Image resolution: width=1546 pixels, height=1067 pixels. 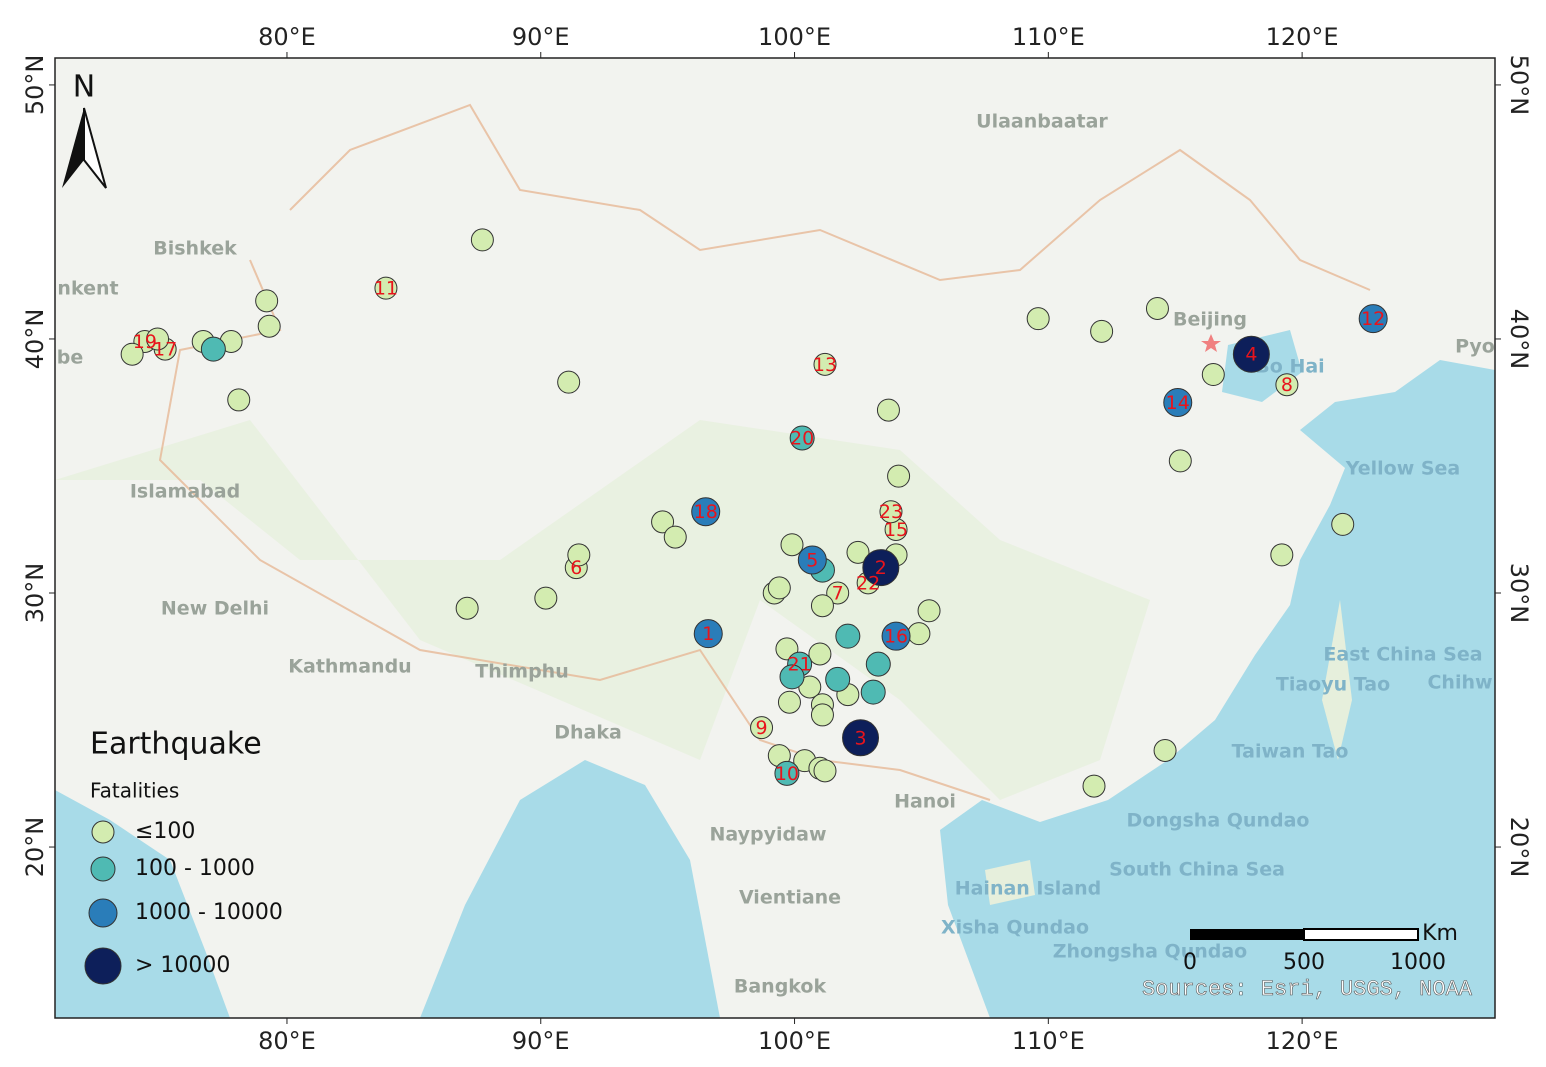 What do you see at coordinates (868, 583) in the screenshot?
I see `earthquake-label: 22` at bounding box center [868, 583].